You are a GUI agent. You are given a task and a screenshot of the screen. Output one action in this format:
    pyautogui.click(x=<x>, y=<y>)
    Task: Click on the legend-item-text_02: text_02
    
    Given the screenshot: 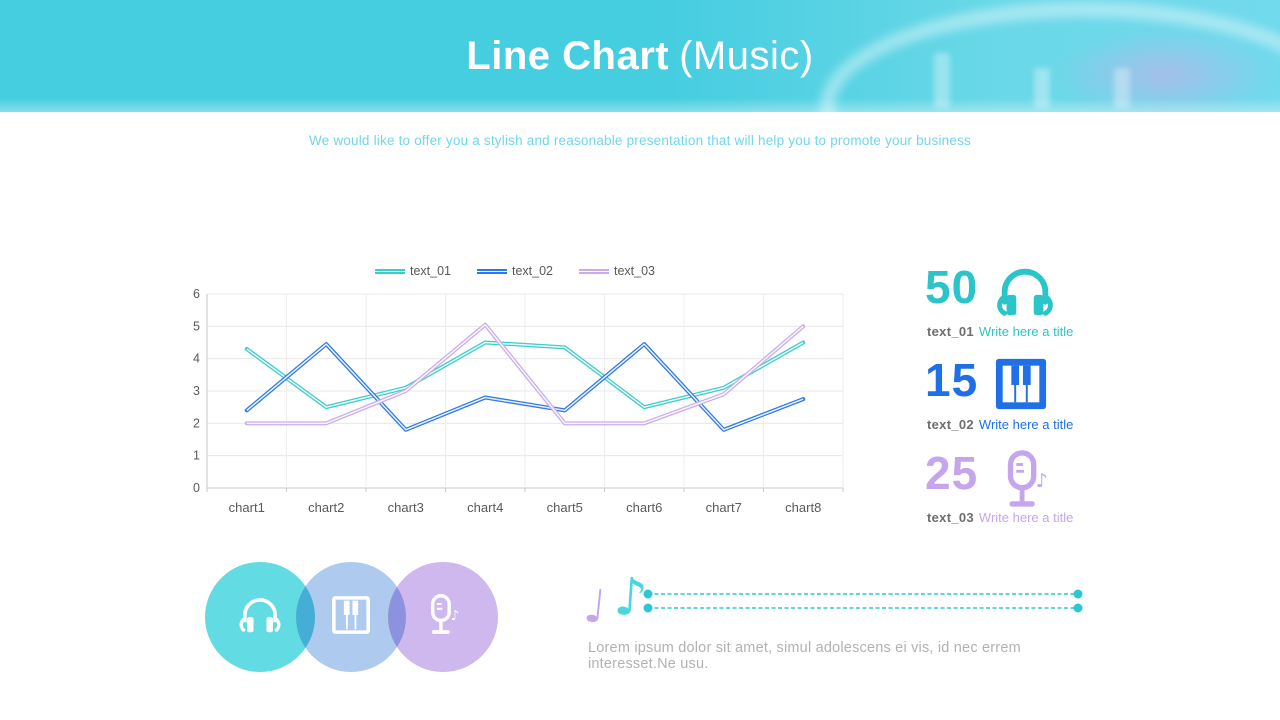 What is the action you would take?
    pyautogui.click(x=514, y=271)
    